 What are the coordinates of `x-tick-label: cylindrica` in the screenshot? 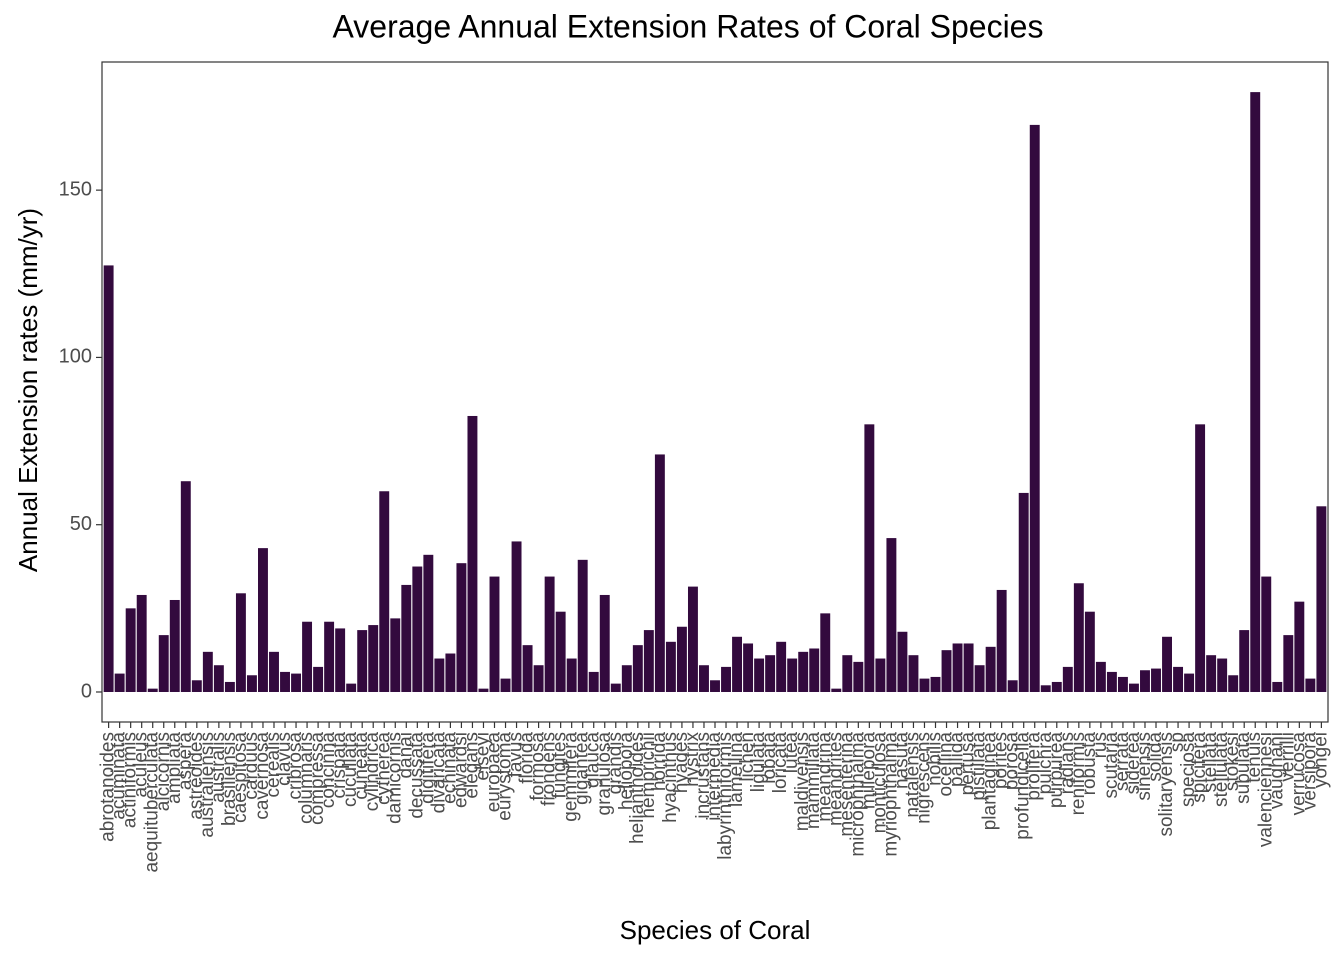 It's located at (372, 772).